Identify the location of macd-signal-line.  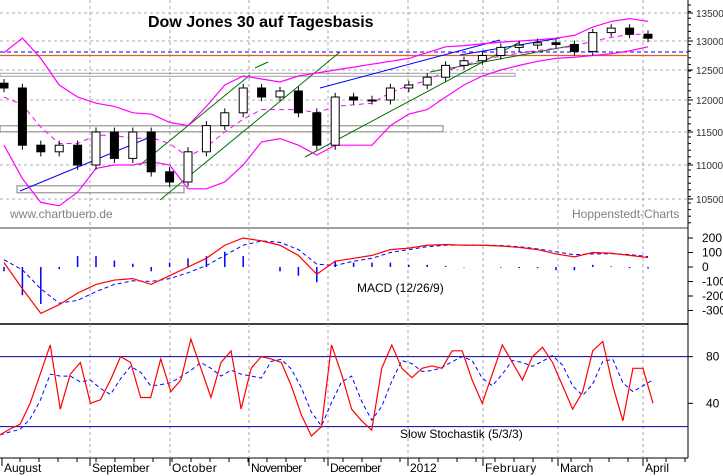
(326, 272).